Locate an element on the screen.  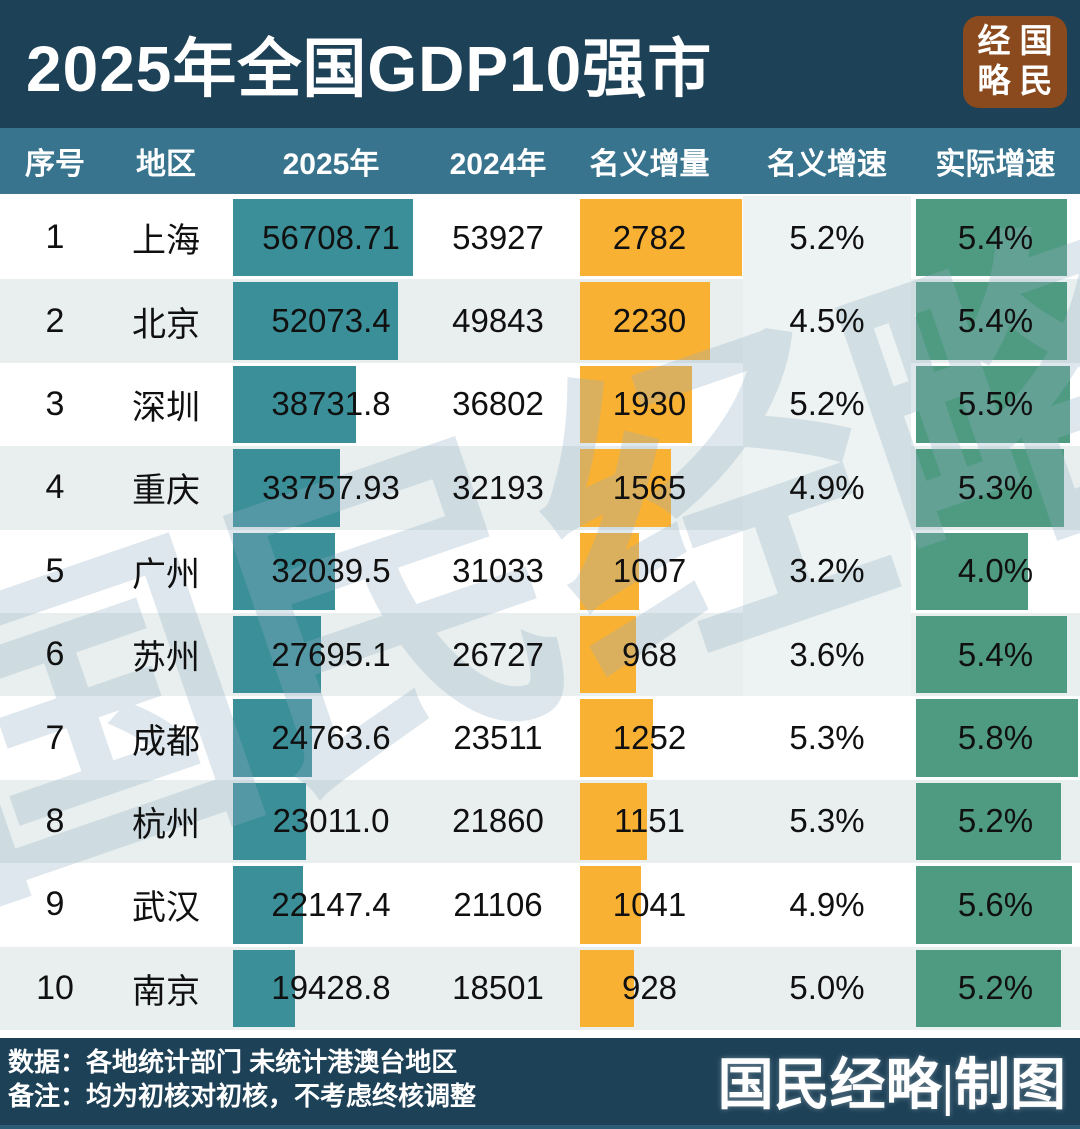
nominal-growth-cell: 4.5% is located at coordinates (827, 321).